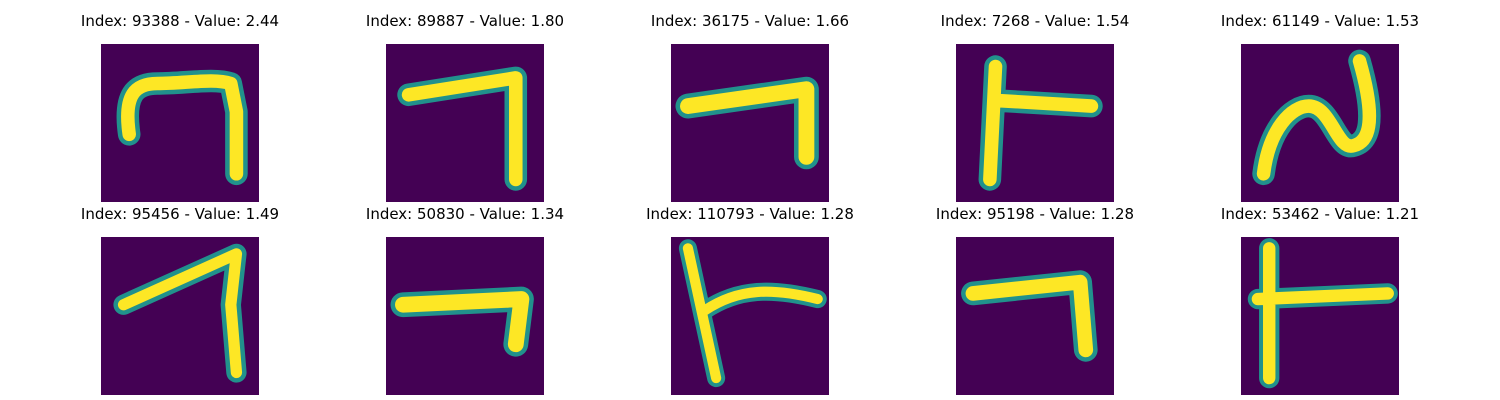 This screenshot has height=400, width=1500. I want to click on panel-5: Index: 61149 - Value: 1.53, so click(1320, 106).